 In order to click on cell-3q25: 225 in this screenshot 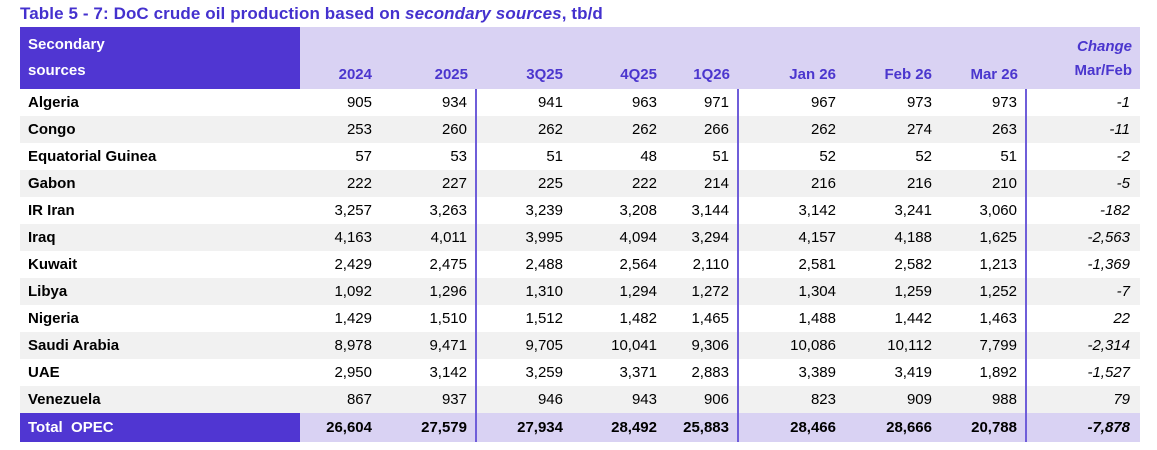, I will do `click(523, 183)`.